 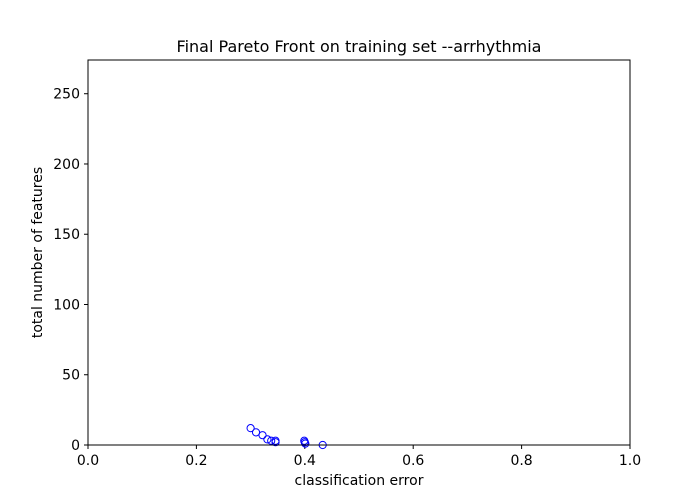 What do you see at coordinates (521, 461) in the screenshot?
I see `x-tick-label: 0.8` at bounding box center [521, 461].